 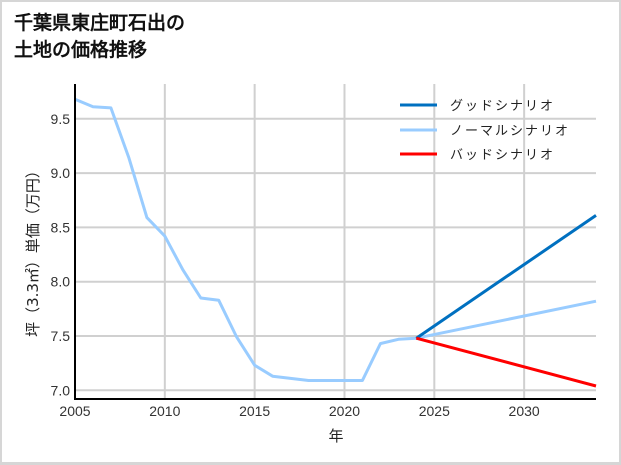 I want to click on x-axis-label: 年, so click(x=335, y=436).